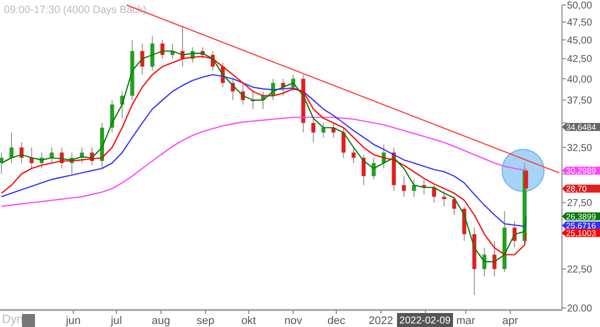 The height and width of the screenshot is (327, 600). What do you see at coordinates (161, 321) in the screenshot?
I see `x-tick-label: aug` at bounding box center [161, 321].